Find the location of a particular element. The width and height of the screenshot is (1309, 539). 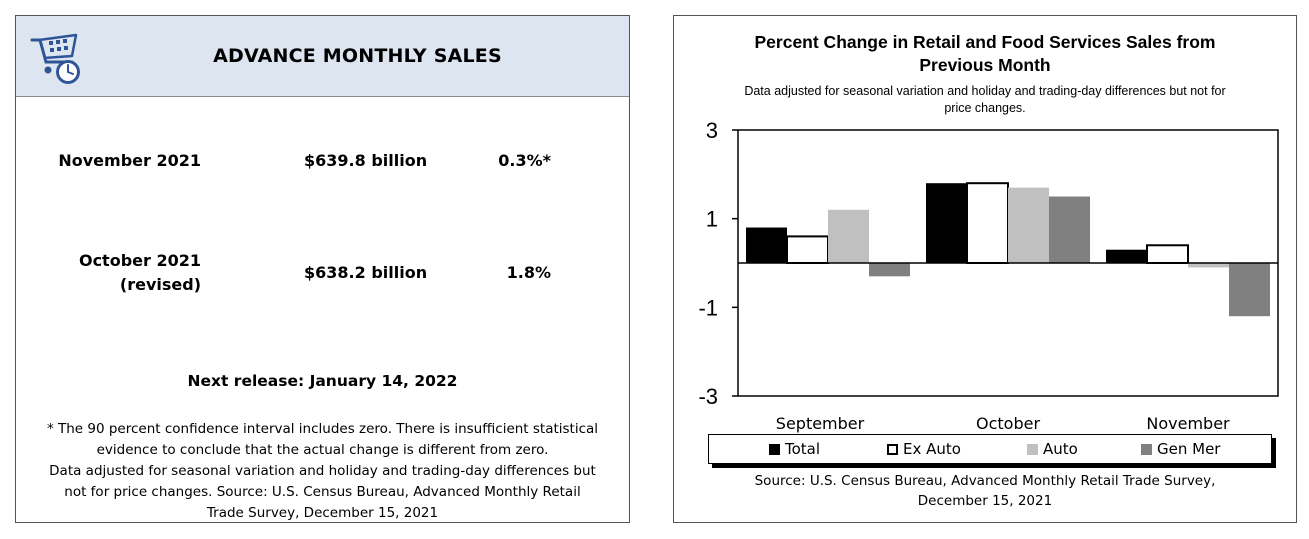

bar-ex-auto-september is located at coordinates (807, 249).